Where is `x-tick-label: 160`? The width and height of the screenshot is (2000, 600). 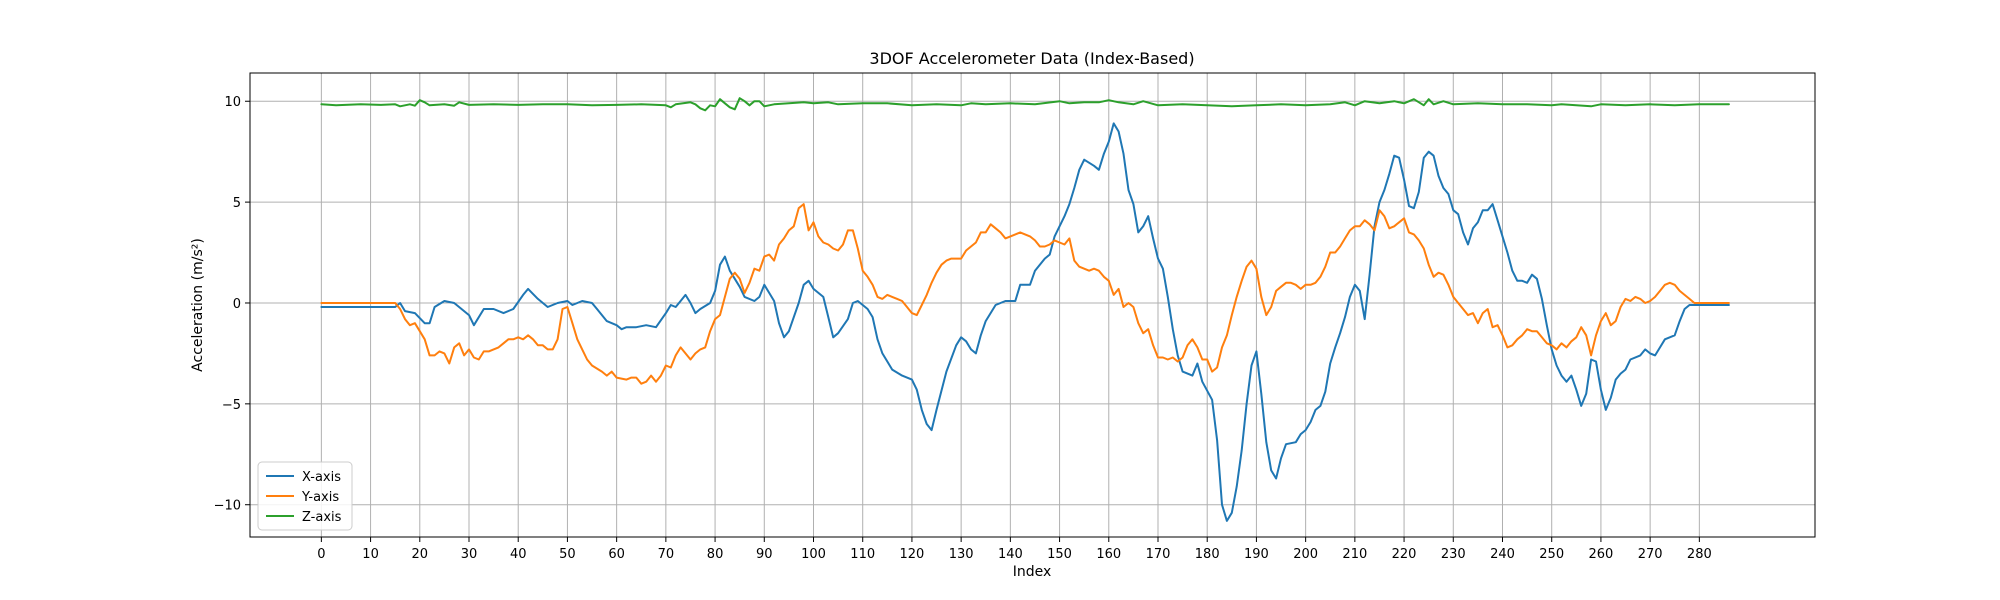 x-tick-label: 160 is located at coordinates (1108, 554).